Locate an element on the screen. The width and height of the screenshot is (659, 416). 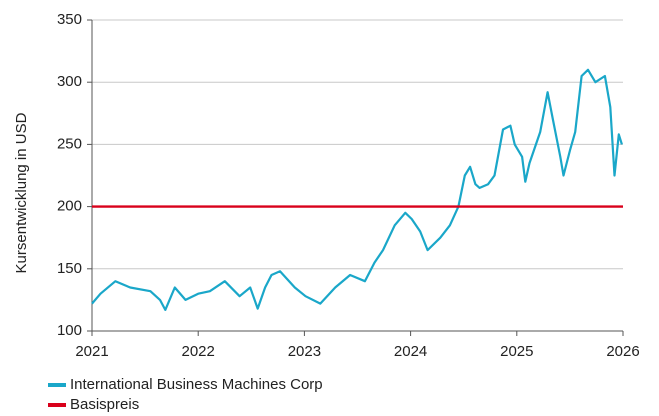
x-tick-label: 2021 is located at coordinates (91, 351).